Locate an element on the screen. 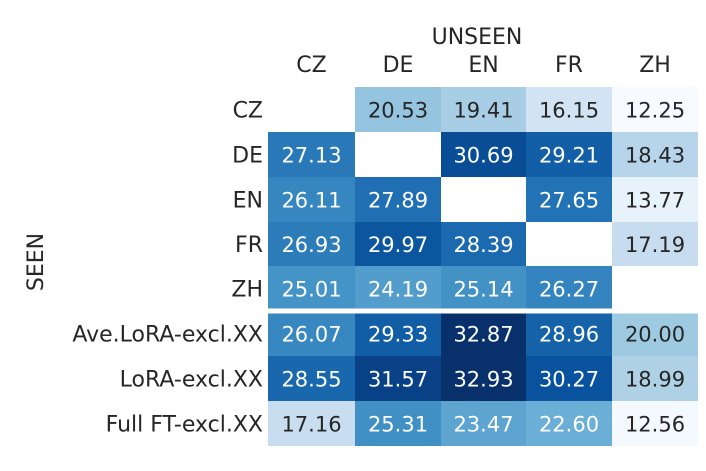  cell-value-label: 27.13 is located at coordinates (311, 156).